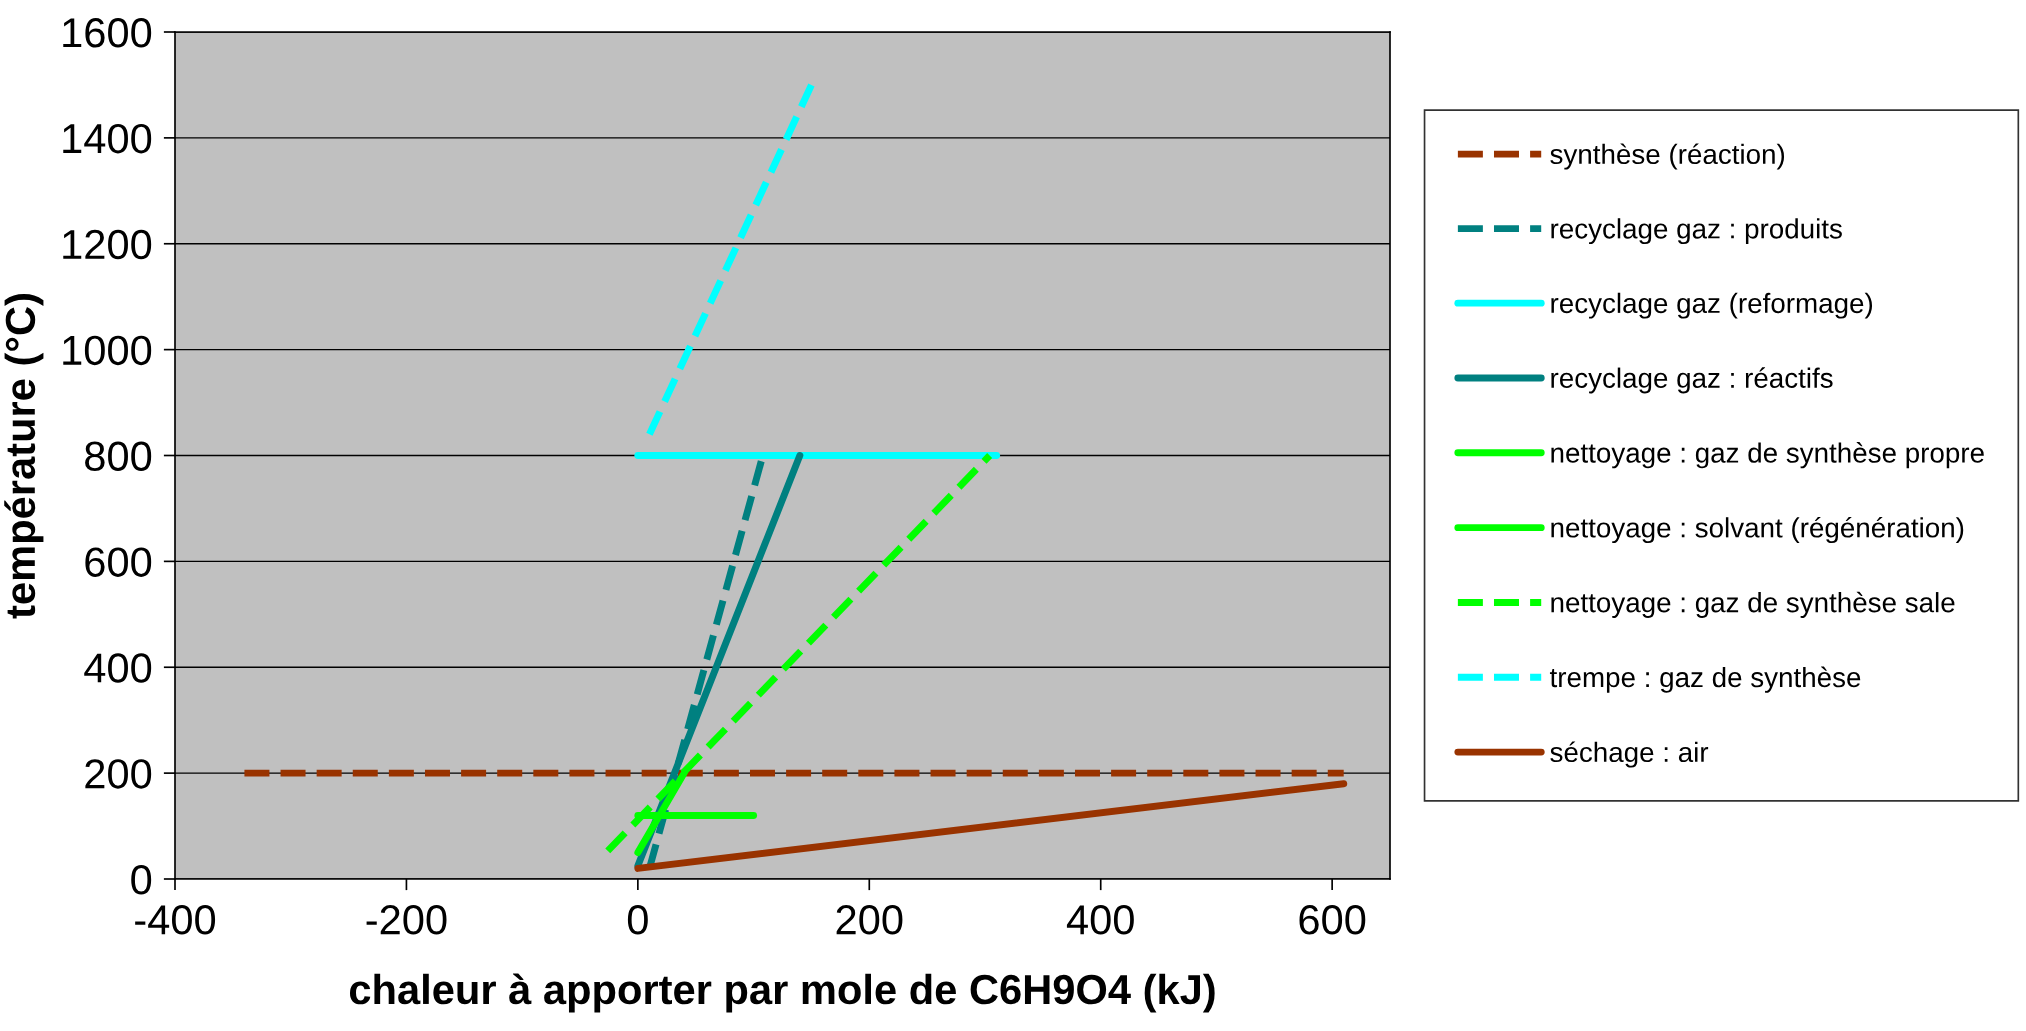 The height and width of the screenshot is (1031, 2026). Describe the element at coordinates (1712, 305) in the screenshot. I see `legend-label: recyclage gaz (reformage)` at that location.